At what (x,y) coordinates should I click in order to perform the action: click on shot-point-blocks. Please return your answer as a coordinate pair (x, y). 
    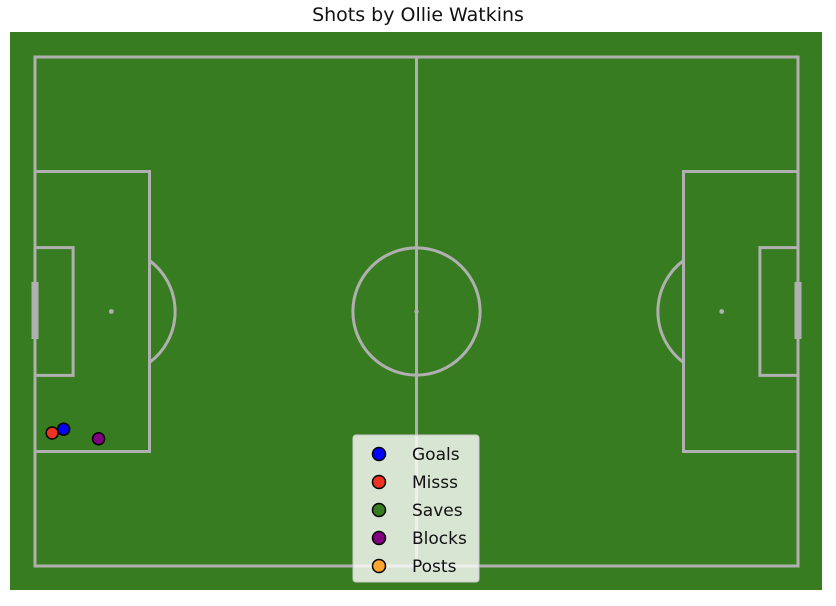
    Looking at the image, I should click on (98, 439).